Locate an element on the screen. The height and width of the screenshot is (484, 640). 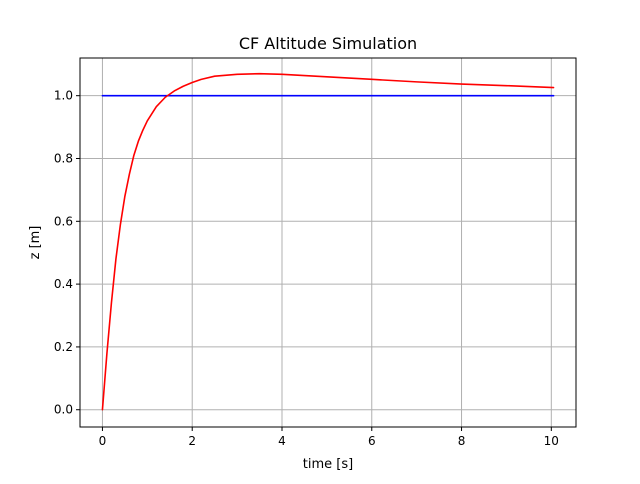
x-tick-label: 6 is located at coordinates (372, 441).